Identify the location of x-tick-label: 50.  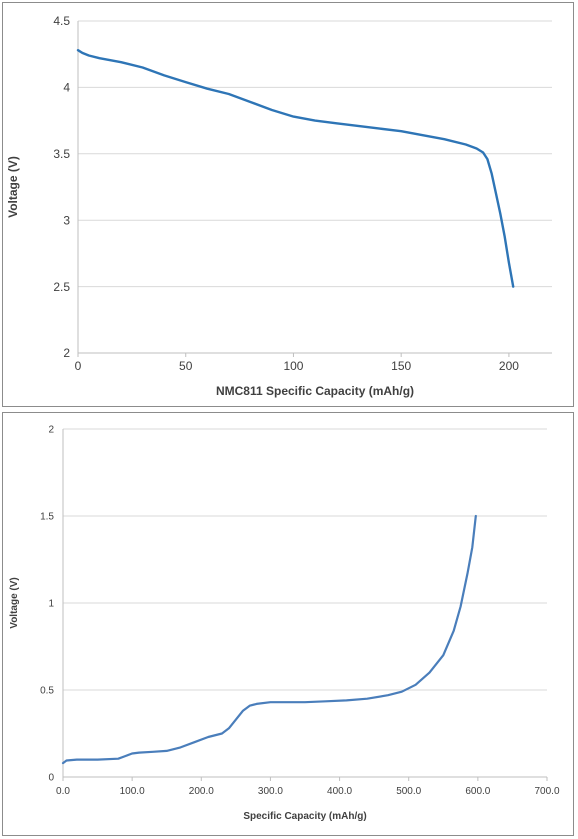
(186, 366).